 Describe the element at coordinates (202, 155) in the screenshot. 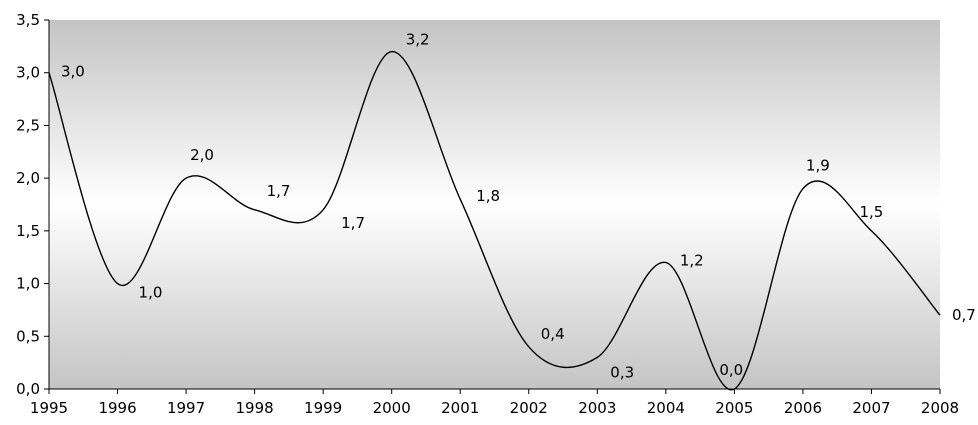

I see `data-label: 2,0` at that location.